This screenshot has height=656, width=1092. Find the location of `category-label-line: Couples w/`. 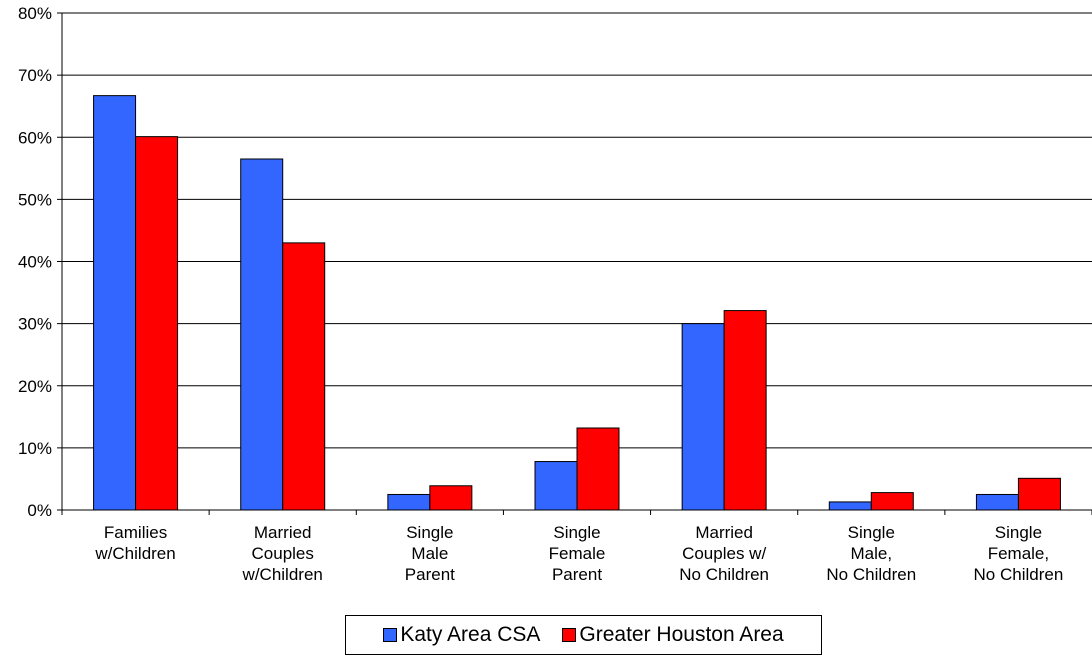

category-label-line: Couples w/ is located at coordinates (724, 553).